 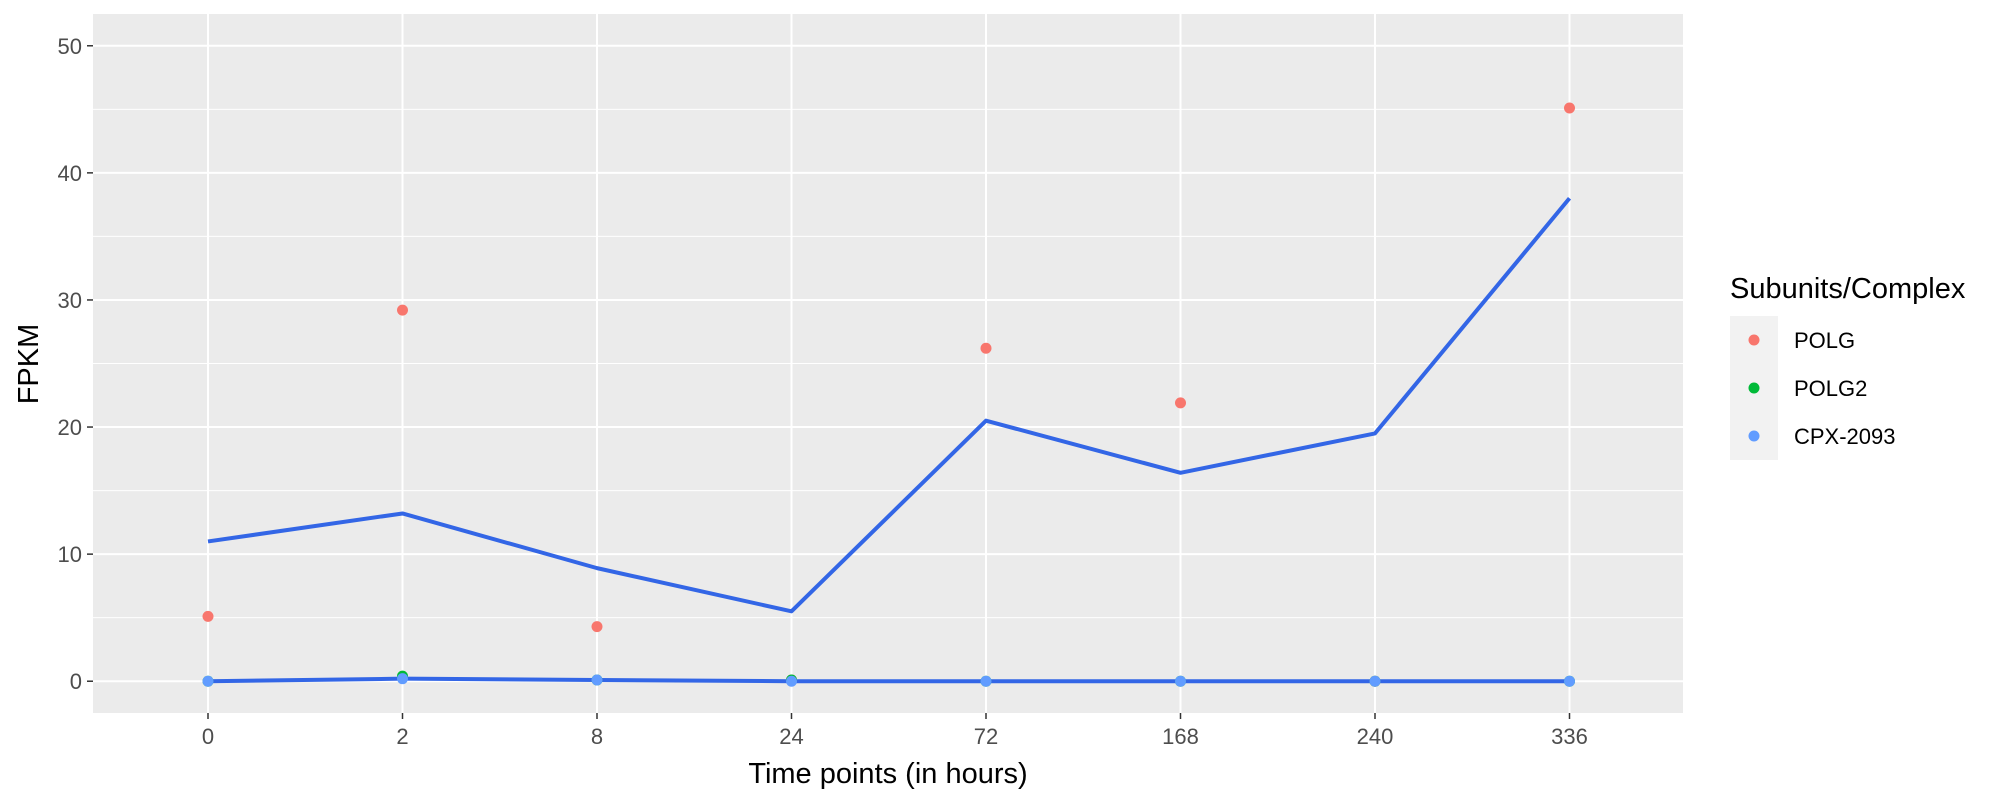 I want to click on y-tick-label: 30, so click(x=70, y=300).